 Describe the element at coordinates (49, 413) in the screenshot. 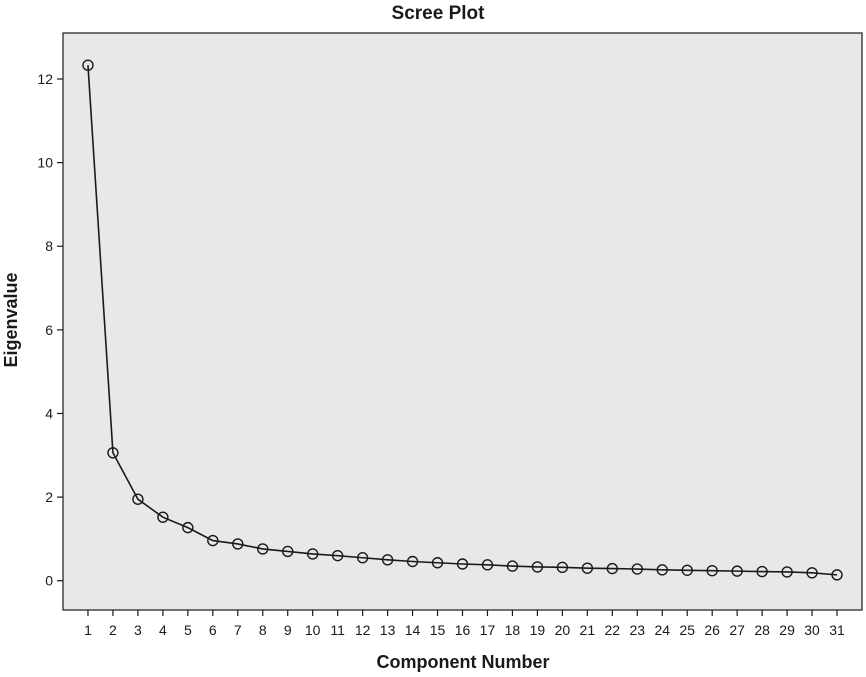

I see `y-tick-label: 4` at that location.